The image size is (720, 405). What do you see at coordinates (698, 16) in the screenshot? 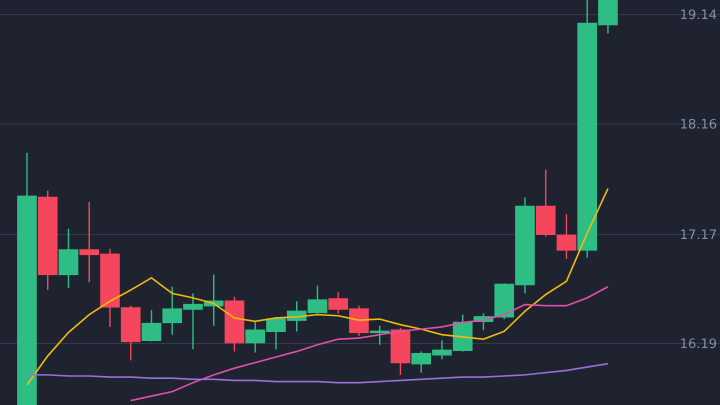
I see `y-tick-label: 19.14` at bounding box center [698, 16].